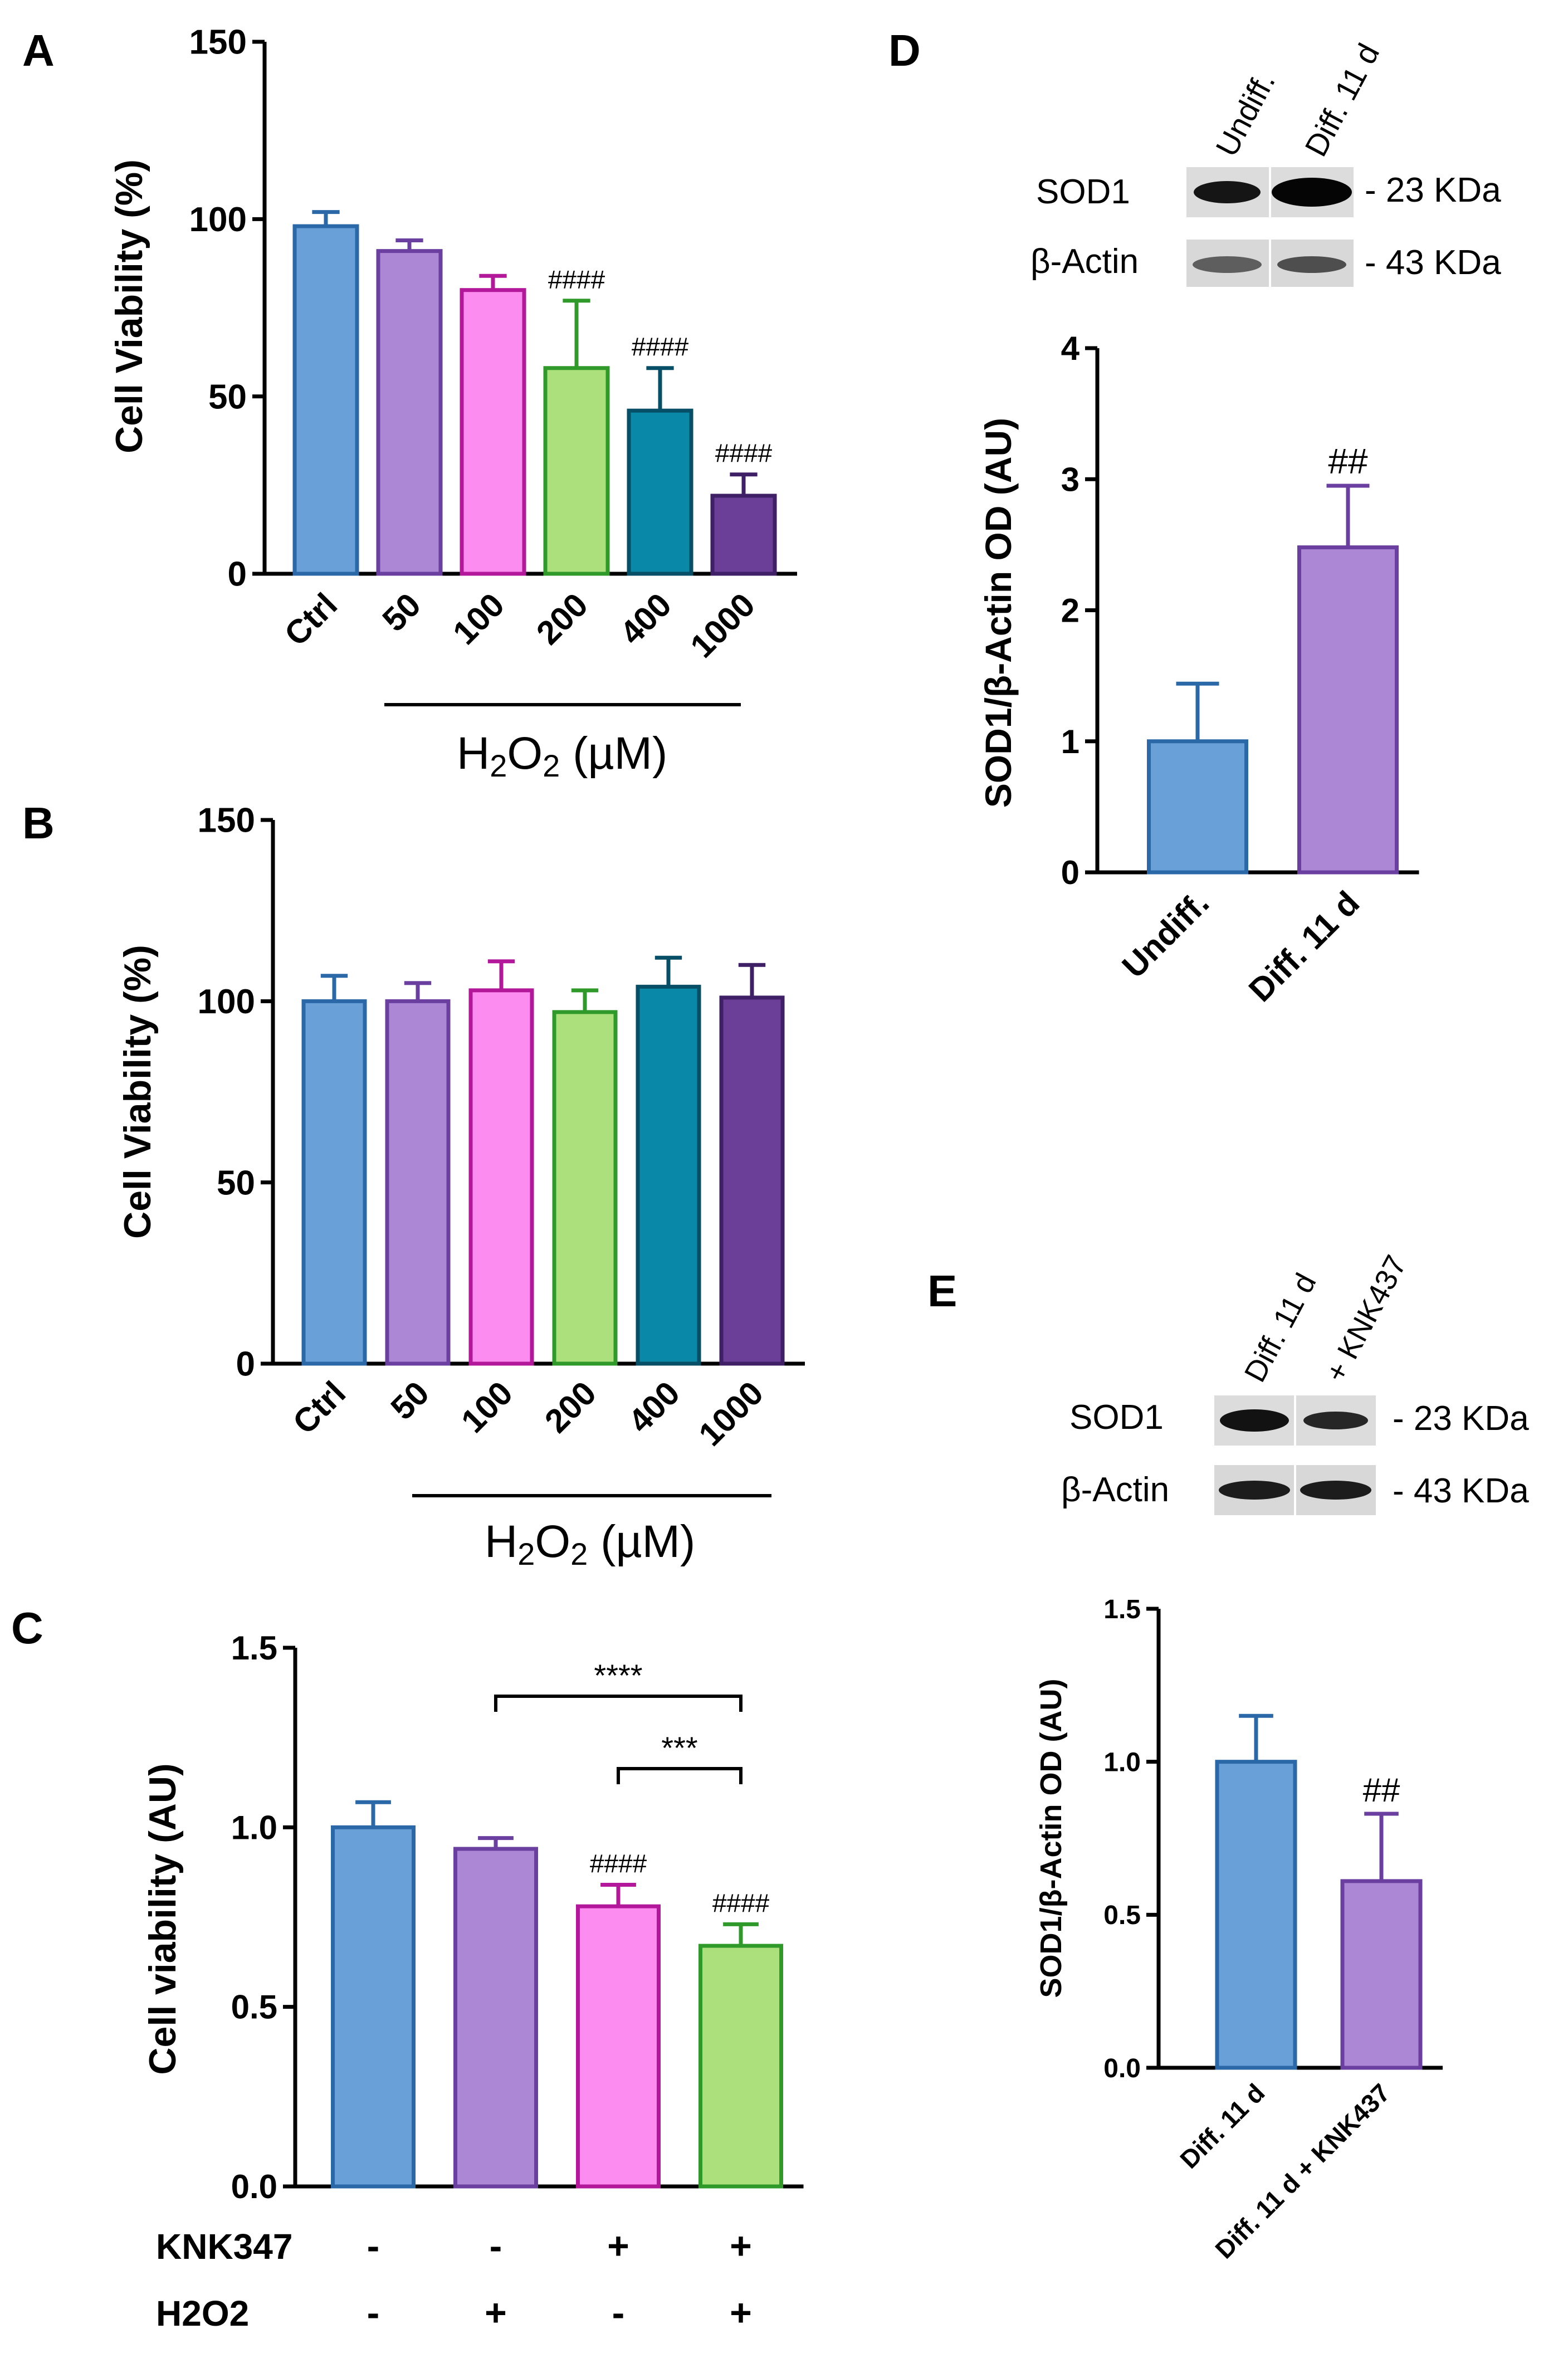 This screenshot has height=2358, width=1568. Describe the element at coordinates (1070, 349) in the screenshot. I see `y-tick-label-d-4: 4` at that location.